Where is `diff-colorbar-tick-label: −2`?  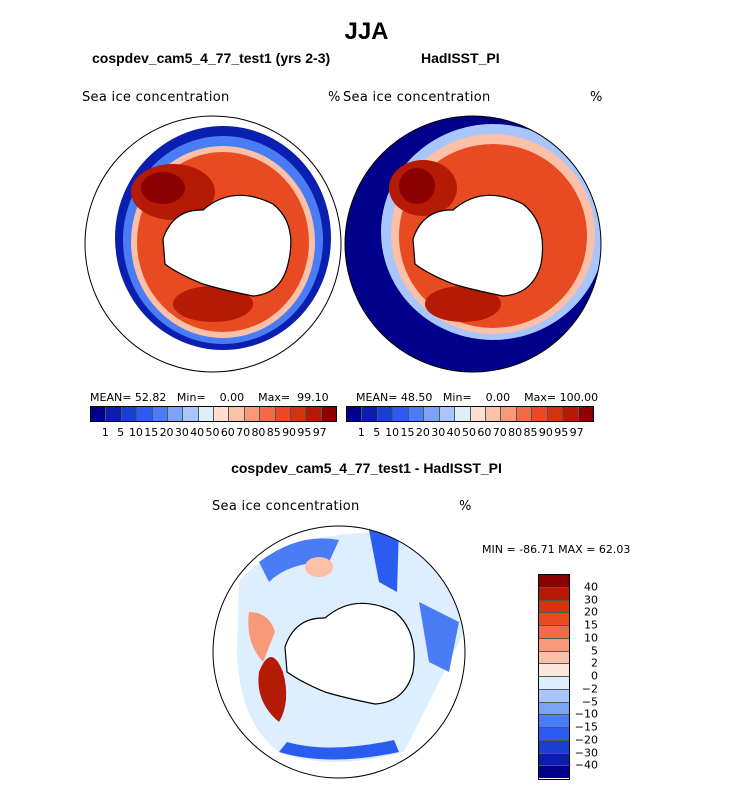
diff-colorbar-tick-label: −2 is located at coordinates (589, 689).